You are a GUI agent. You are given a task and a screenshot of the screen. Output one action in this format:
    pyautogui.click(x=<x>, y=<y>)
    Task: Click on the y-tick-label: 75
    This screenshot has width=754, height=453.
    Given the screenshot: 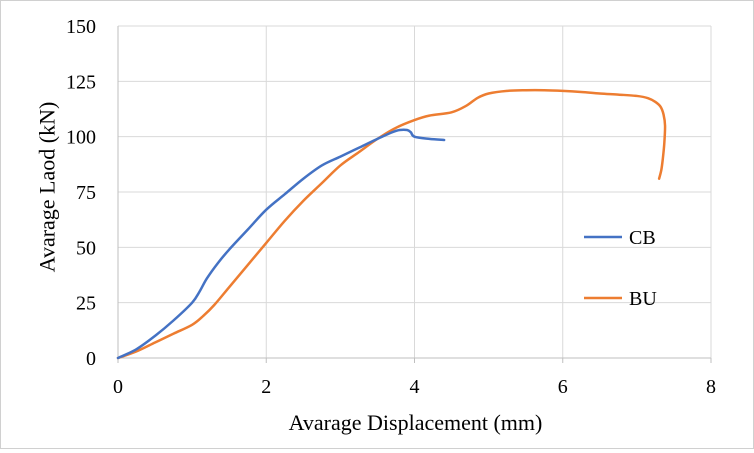 What is the action you would take?
    pyautogui.click(x=86, y=193)
    